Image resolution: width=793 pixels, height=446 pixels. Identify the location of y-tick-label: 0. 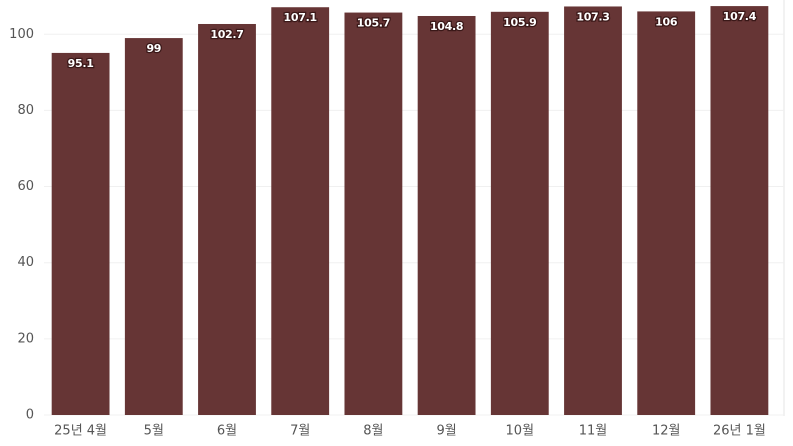
(30, 415).